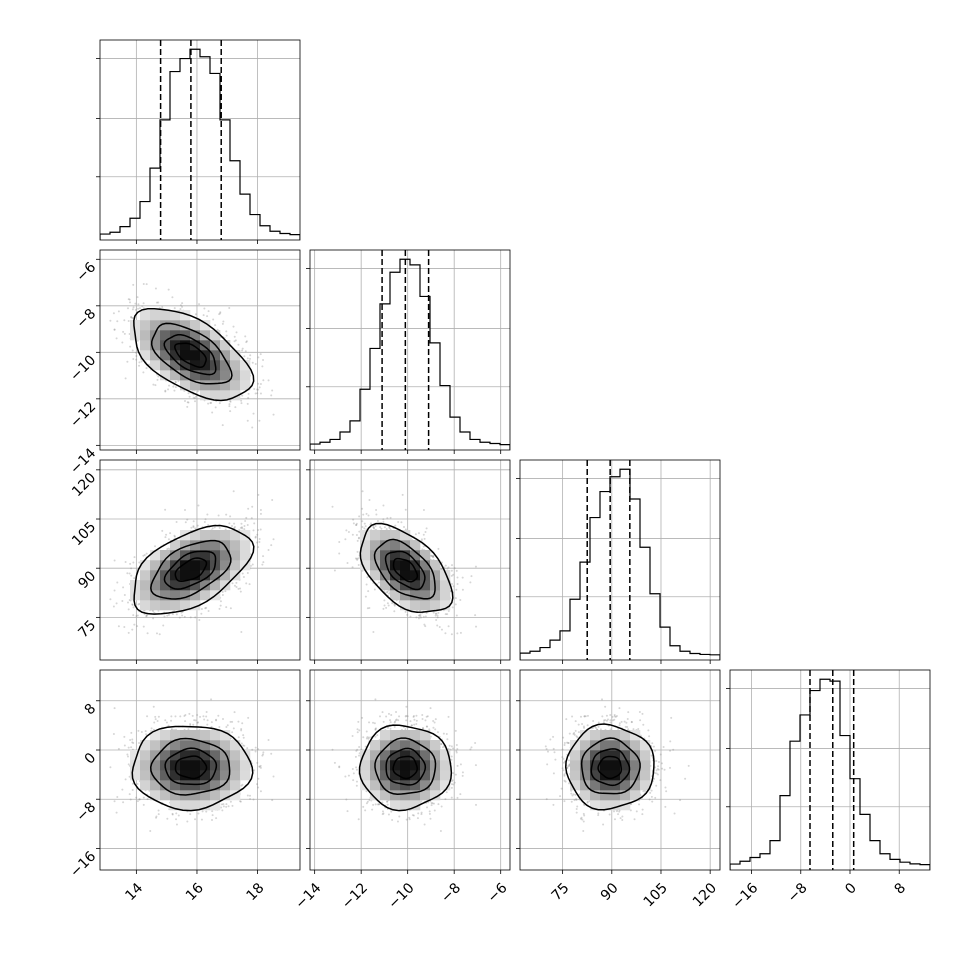 The image size is (970, 970). Describe the element at coordinates (620, 560) in the screenshot. I see `panel-frame` at that location.